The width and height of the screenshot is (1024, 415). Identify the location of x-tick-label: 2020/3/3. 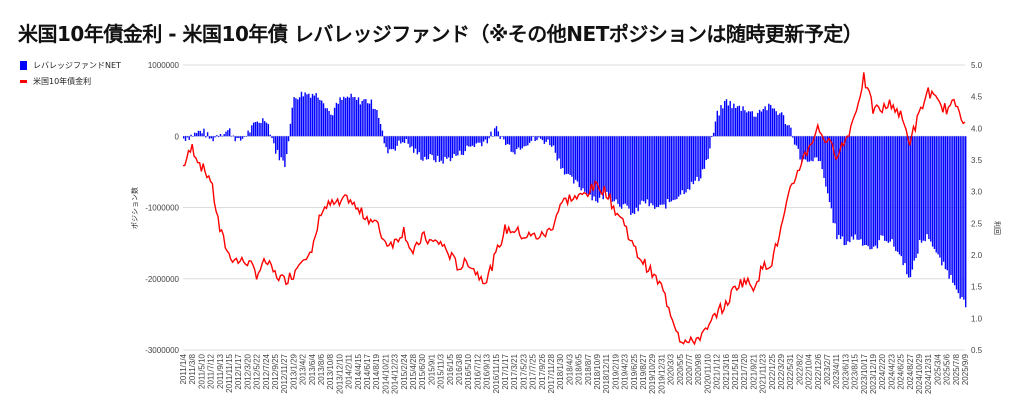
(671, 369).